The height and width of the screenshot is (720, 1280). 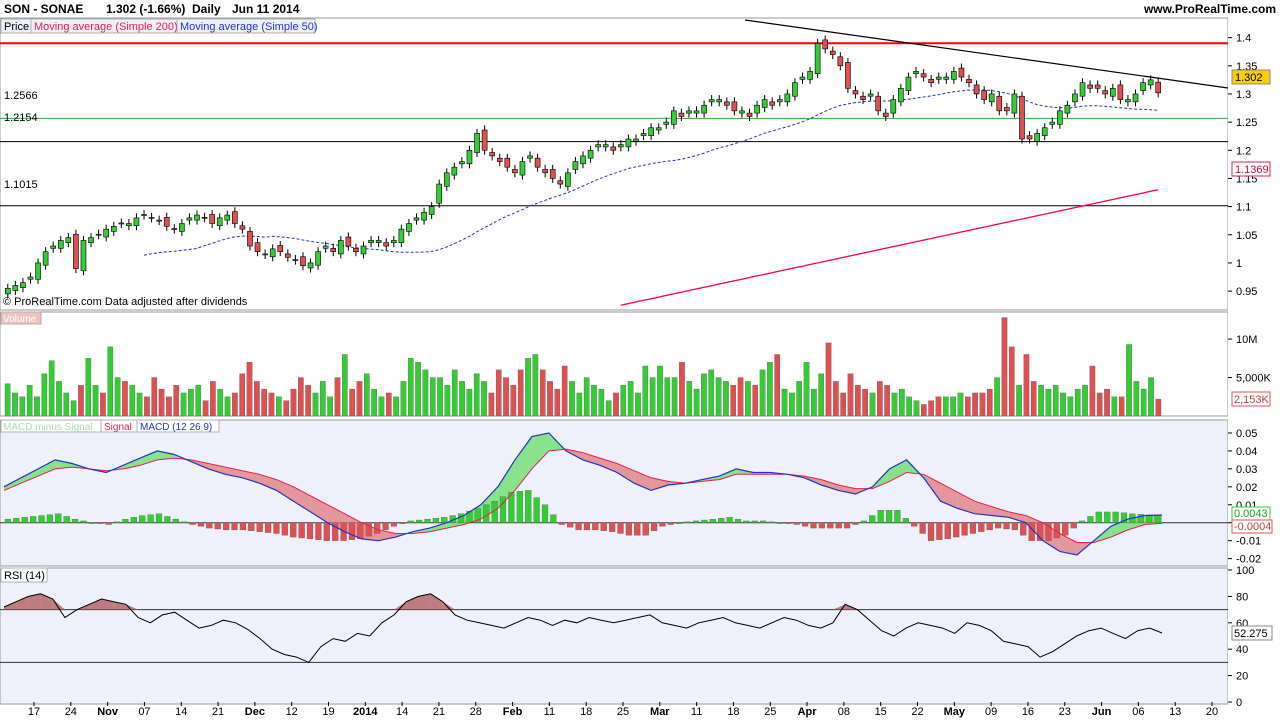 What do you see at coordinates (21, 318) in the screenshot?
I see `legend-volume-box` at bounding box center [21, 318].